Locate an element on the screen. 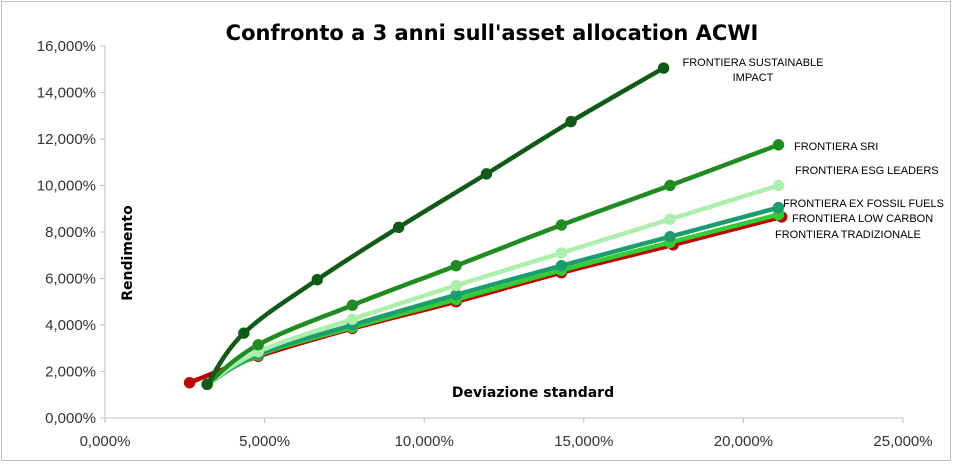 This screenshot has height=464, width=954. x-tick-label: 20,000% is located at coordinates (743, 441).